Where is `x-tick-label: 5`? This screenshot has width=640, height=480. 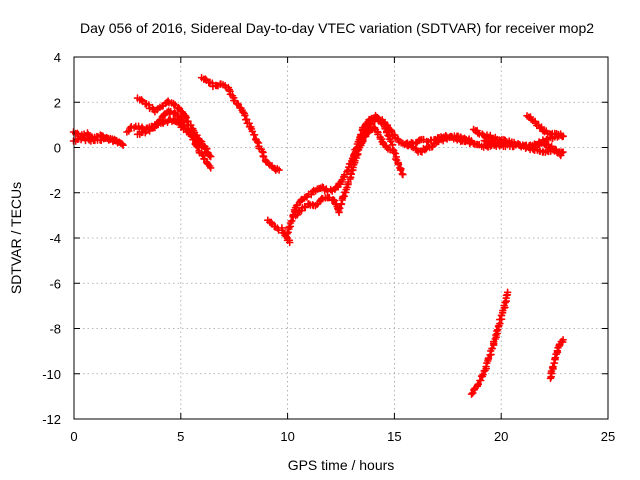 x-tick-label: 5 is located at coordinates (180, 436).